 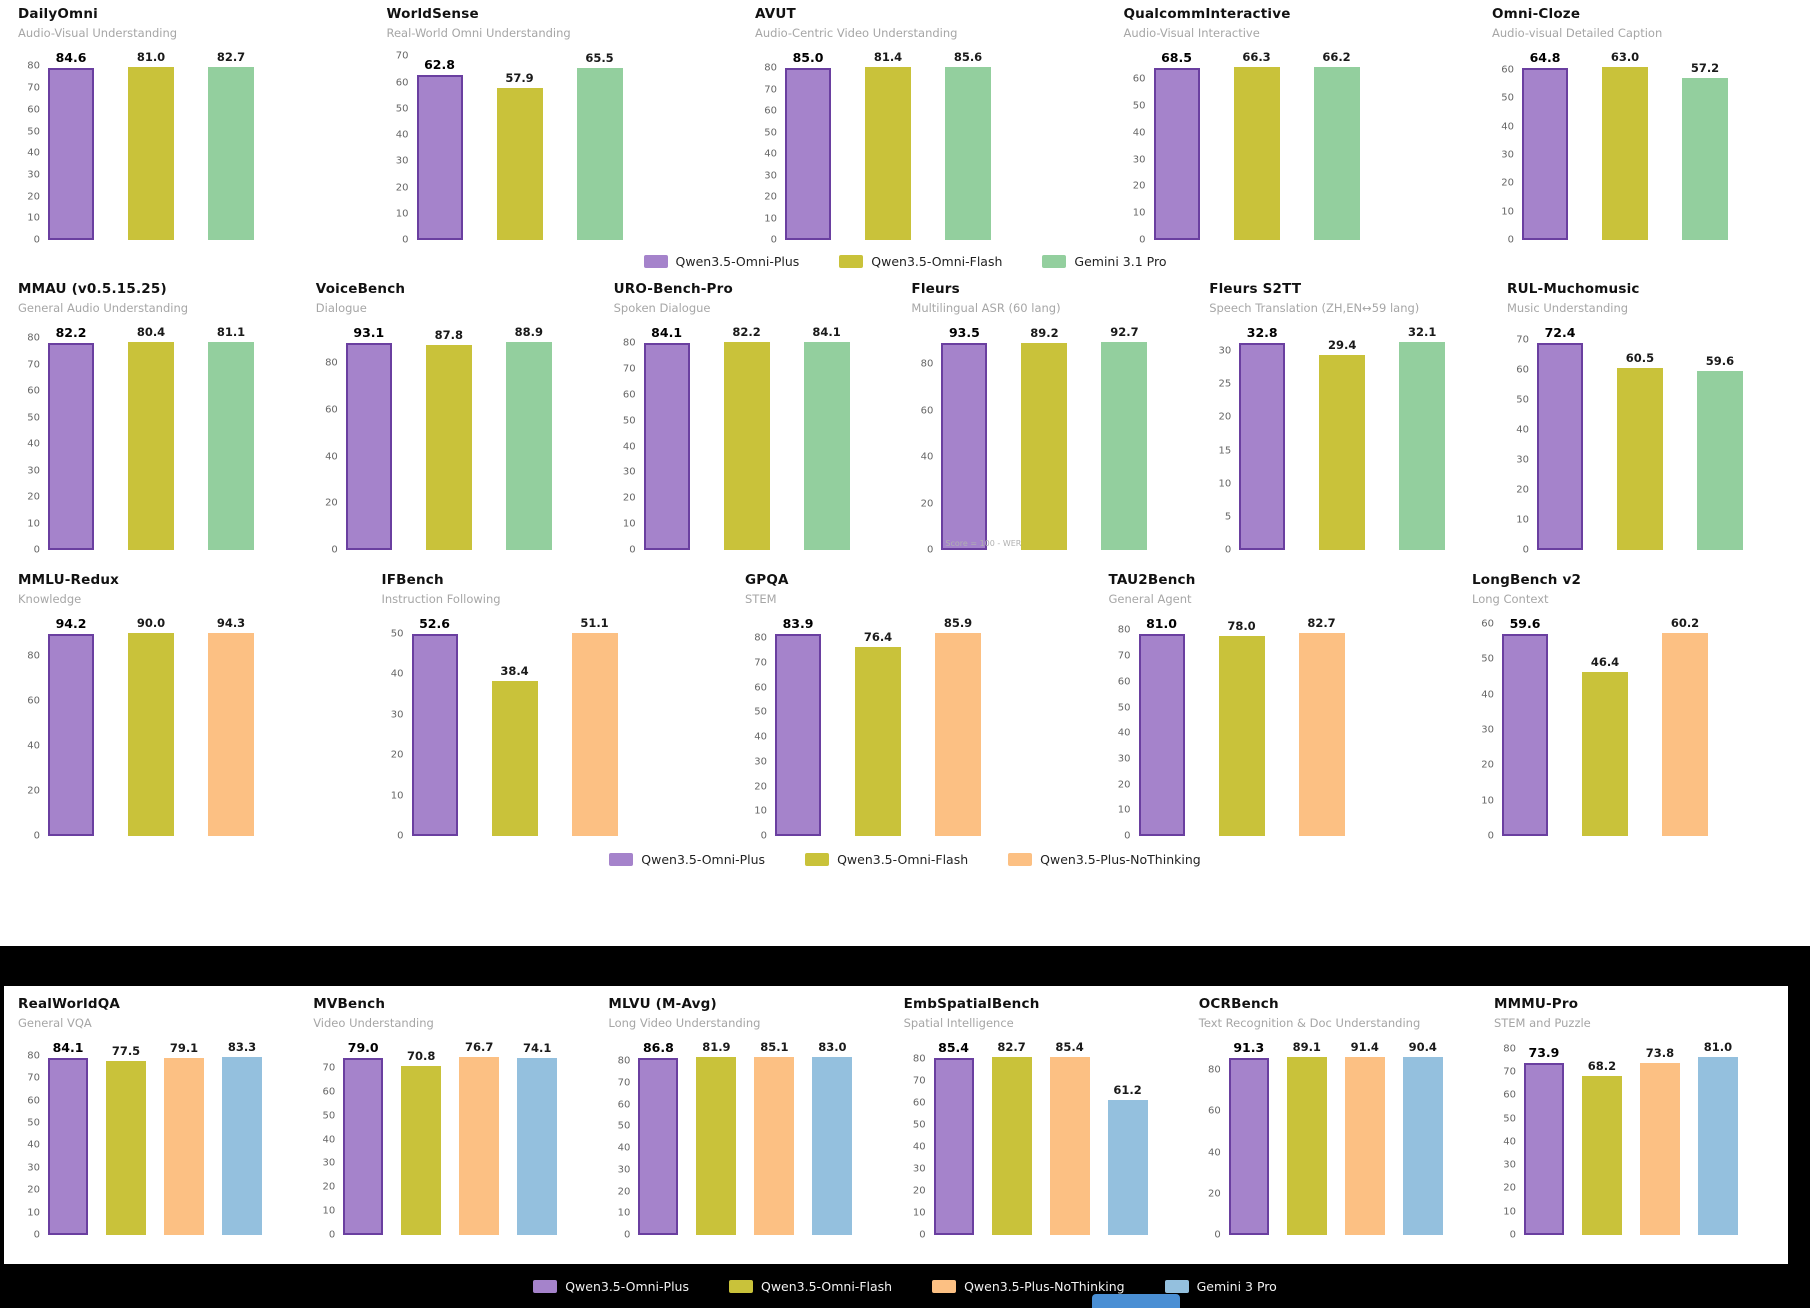 What do you see at coordinates (514, 670) in the screenshot?
I see `bar-value-label: 38.4` at bounding box center [514, 670].